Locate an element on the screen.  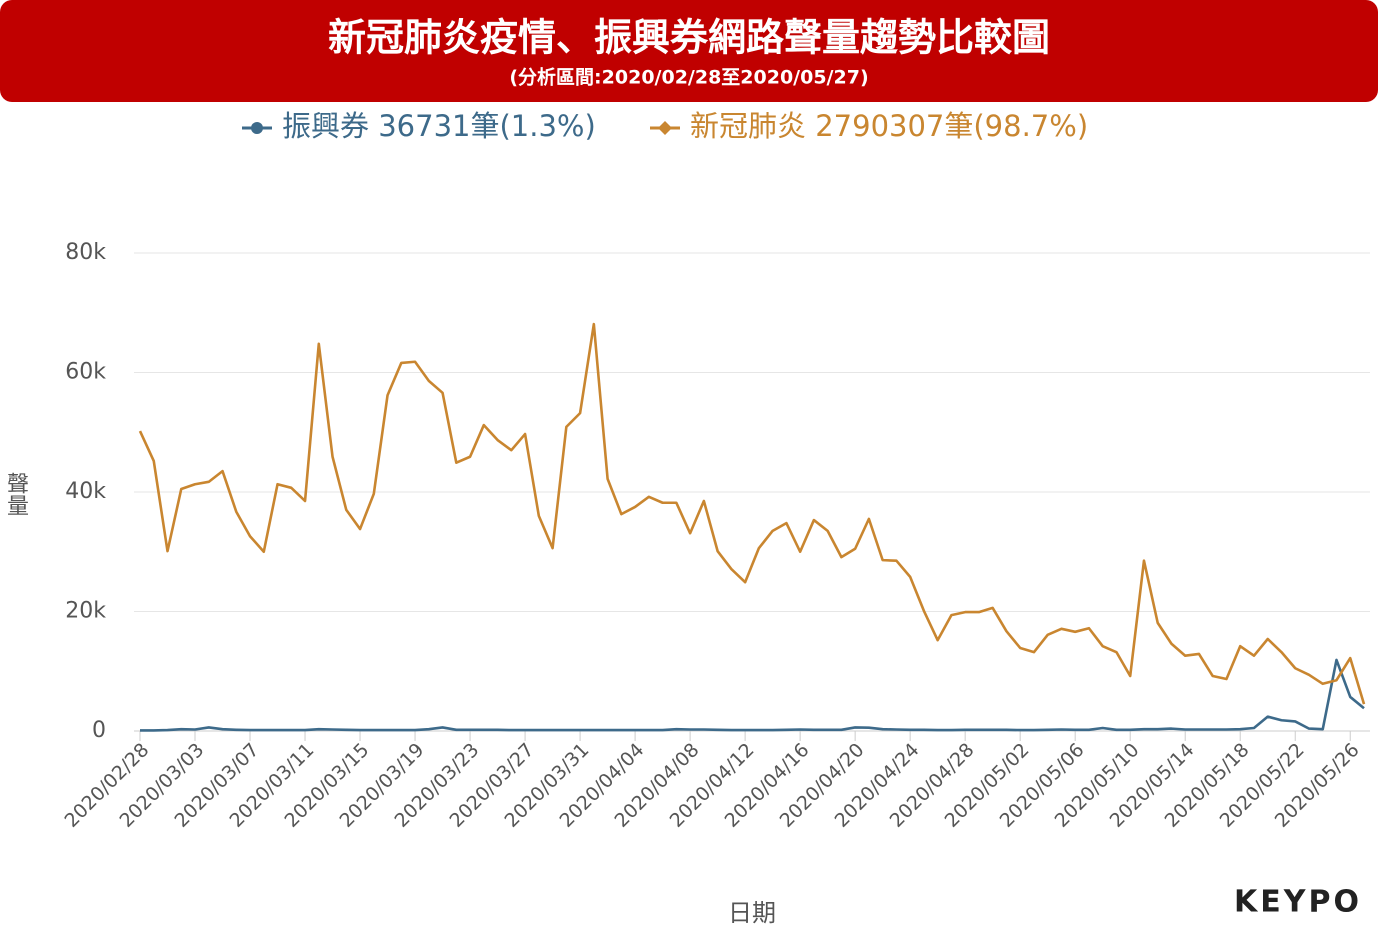
y-tick-label: 40k is located at coordinates (85, 491).